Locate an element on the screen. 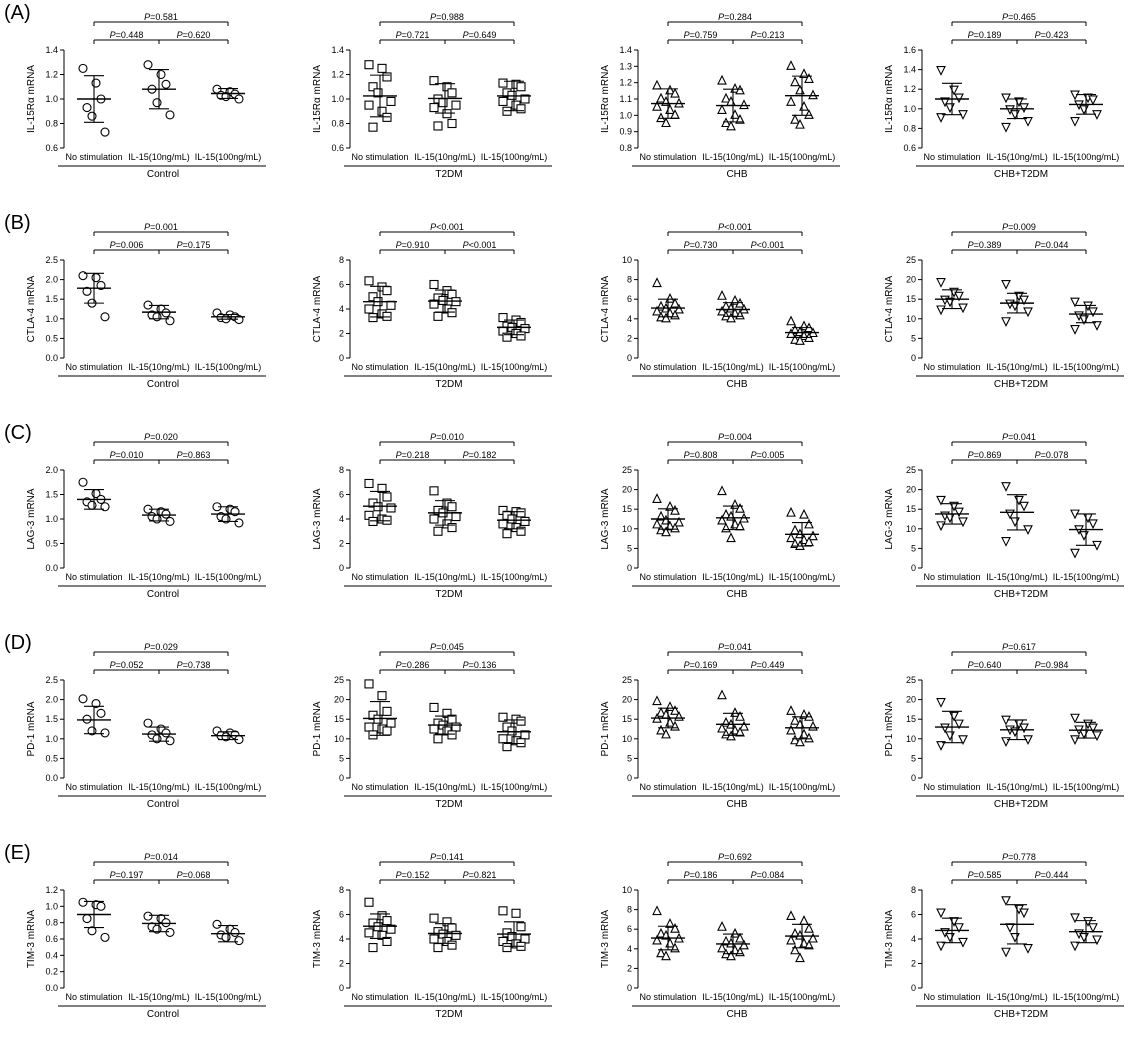 This screenshot has height=1042, width=1128. panel-0-3-x-tick-label: IL-15(10ng/mL) is located at coordinates (1017, 157).